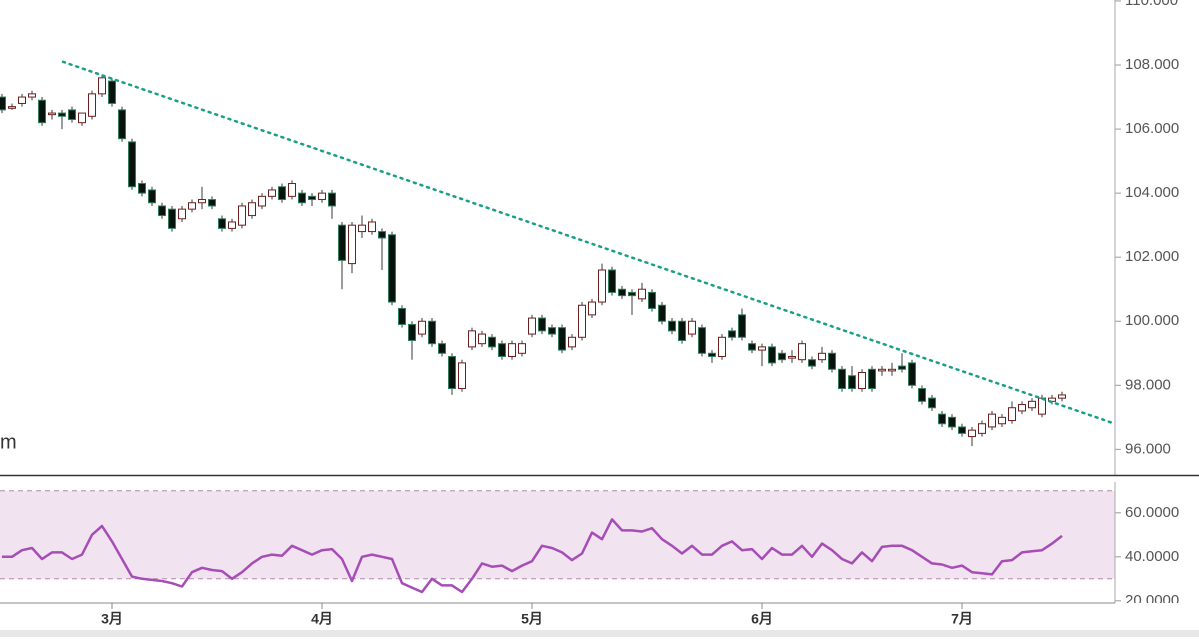 Image resolution: width=1199 pixels, height=642 pixels. Describe the element at coordinates (1152, 600) in the screenshot. I see `y-tick-label: 20.0000` at that location.